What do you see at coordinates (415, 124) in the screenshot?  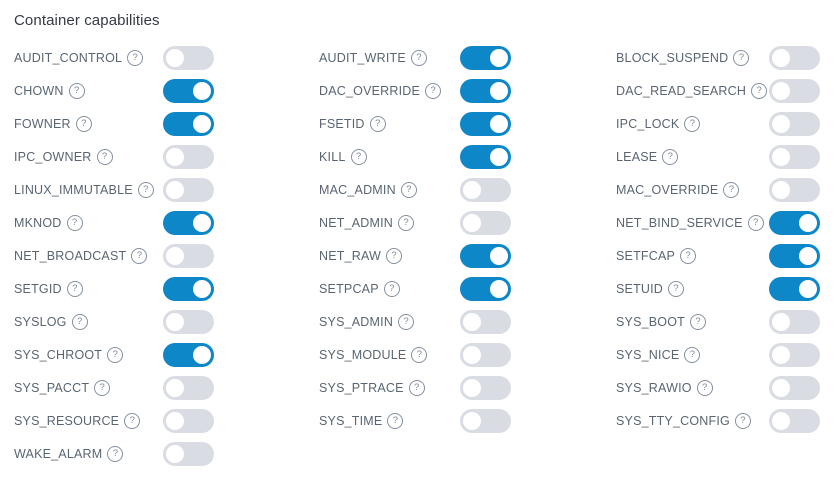 I see `capability-row: FSETID ?` at bounding box center [415, 124].